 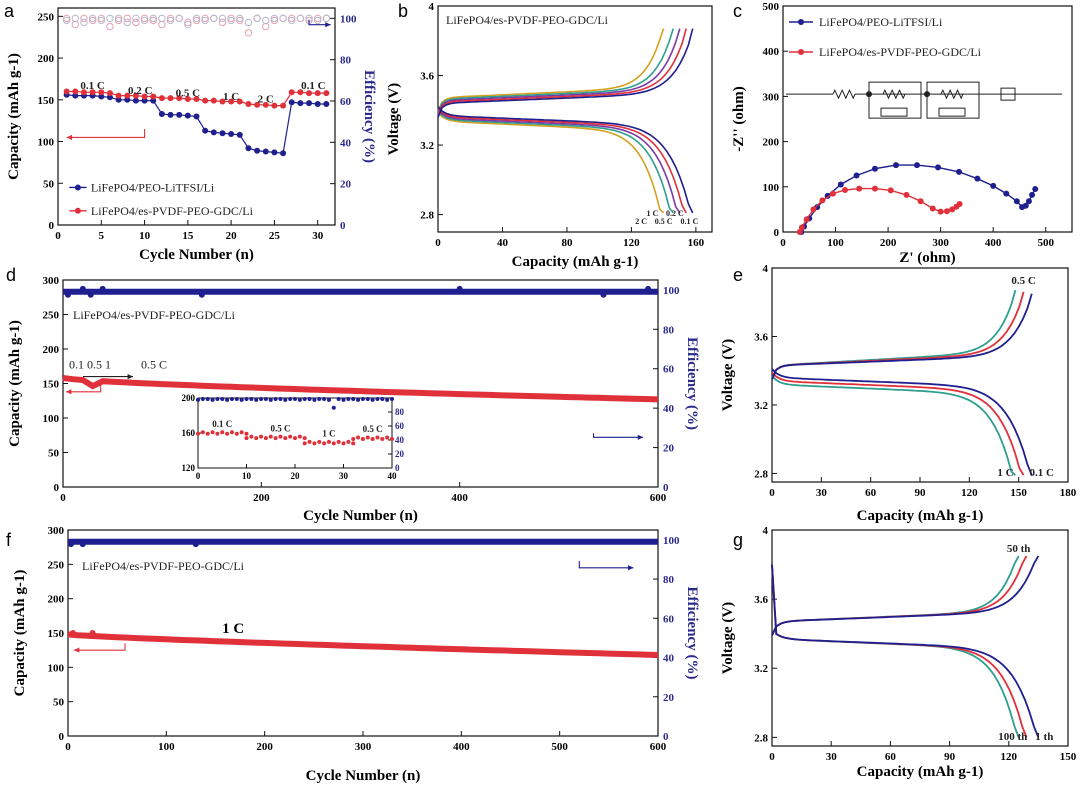 What do you see at coordinates (669, 449) in the screenshot?
I see `y2-tick-label: 20` at bounding box center [669, 449].